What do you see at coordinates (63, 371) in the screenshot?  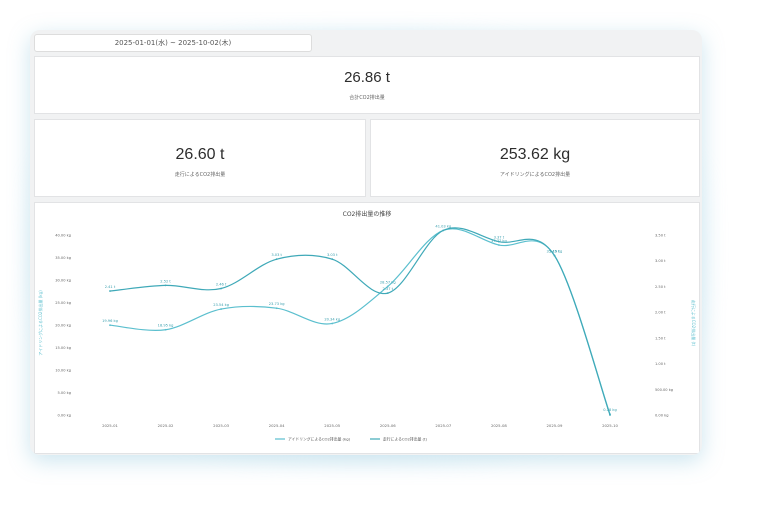 I see `left-tick-label: 10.00 kg` at bounding box center [63, 371].